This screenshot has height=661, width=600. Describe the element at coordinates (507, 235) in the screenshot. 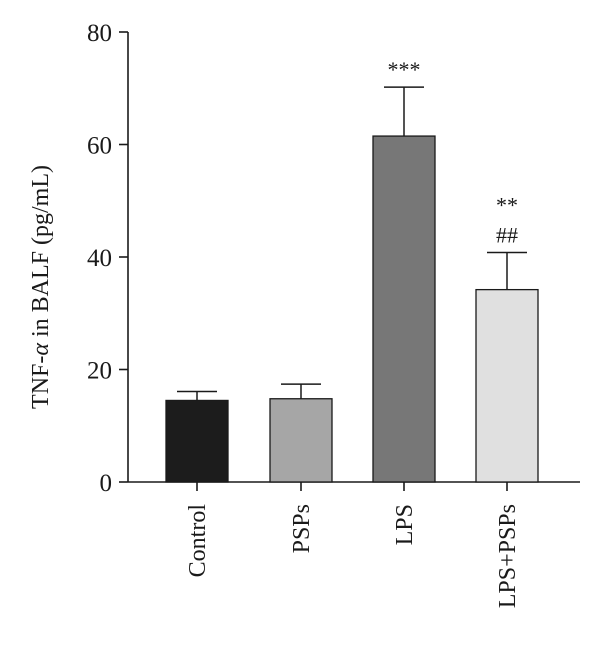

I see `significance-mark: ##` at that location.